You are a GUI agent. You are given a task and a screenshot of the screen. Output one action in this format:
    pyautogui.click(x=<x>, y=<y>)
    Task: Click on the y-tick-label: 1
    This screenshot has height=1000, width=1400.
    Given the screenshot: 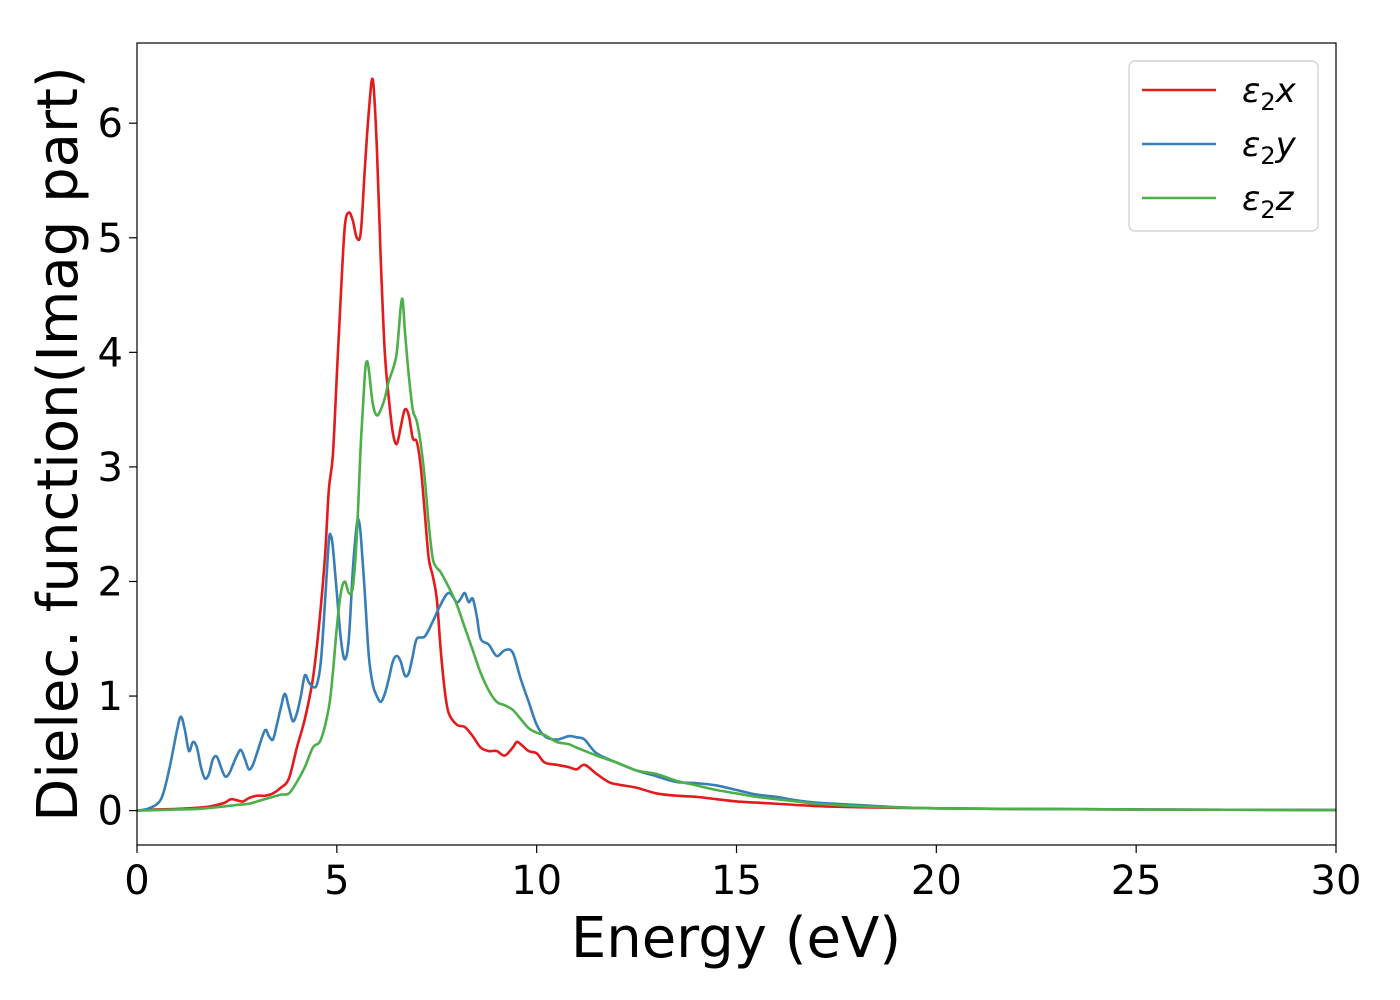 What is the action you would take?
    pyautogui.click(x=110, y=697)
    